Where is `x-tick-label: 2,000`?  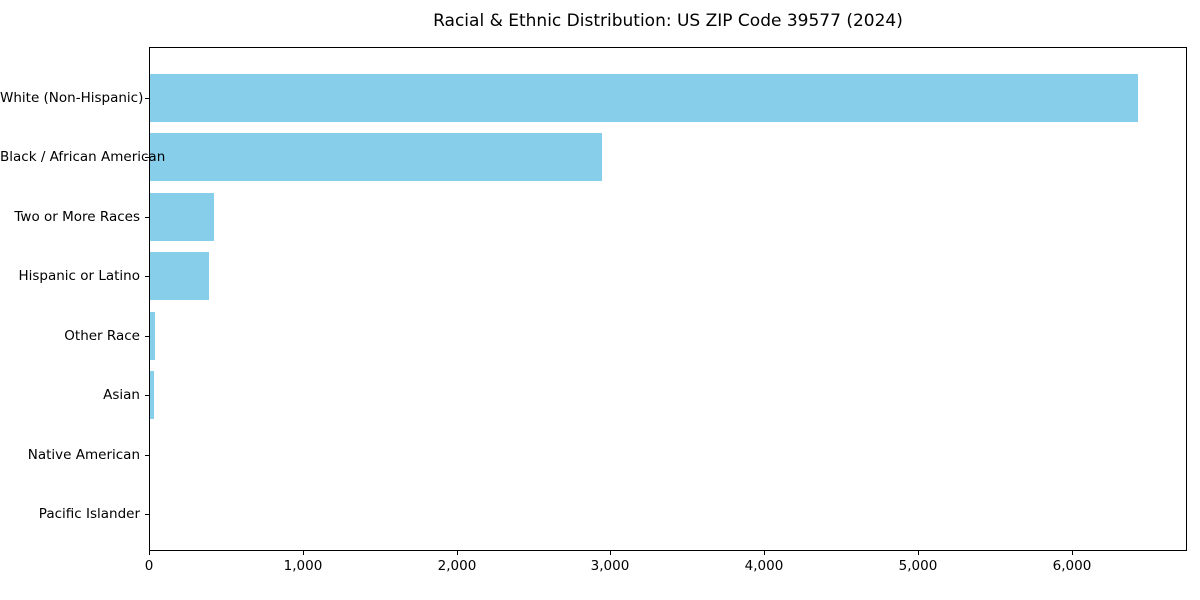 x-tick-label: 2,000 is located at coordinates (457, 566).